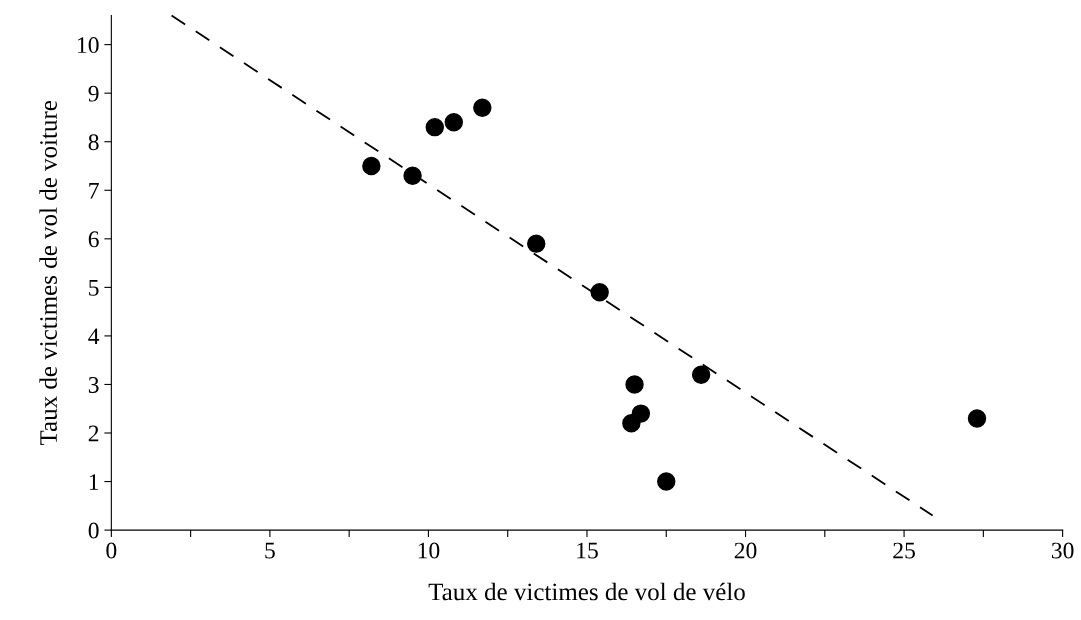 This screenshot has height=620, width=1081. I want to click on x-tick-label: 10, so click(429, 550).